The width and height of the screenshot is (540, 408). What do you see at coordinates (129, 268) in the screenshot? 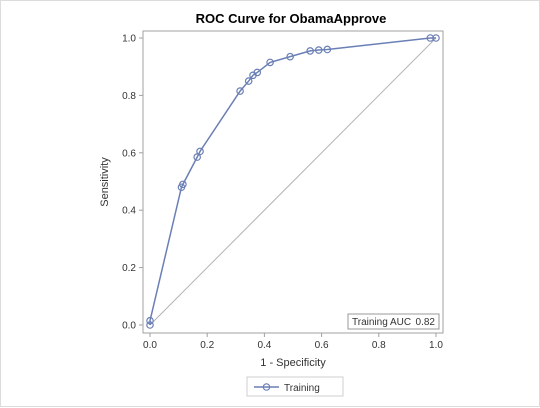
I see `y-tick-label: 0.2` at bounding box center [129, 268].